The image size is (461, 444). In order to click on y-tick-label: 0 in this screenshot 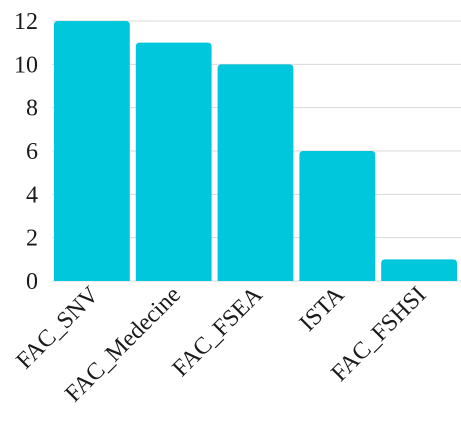, I will do `click(32, 282)`.